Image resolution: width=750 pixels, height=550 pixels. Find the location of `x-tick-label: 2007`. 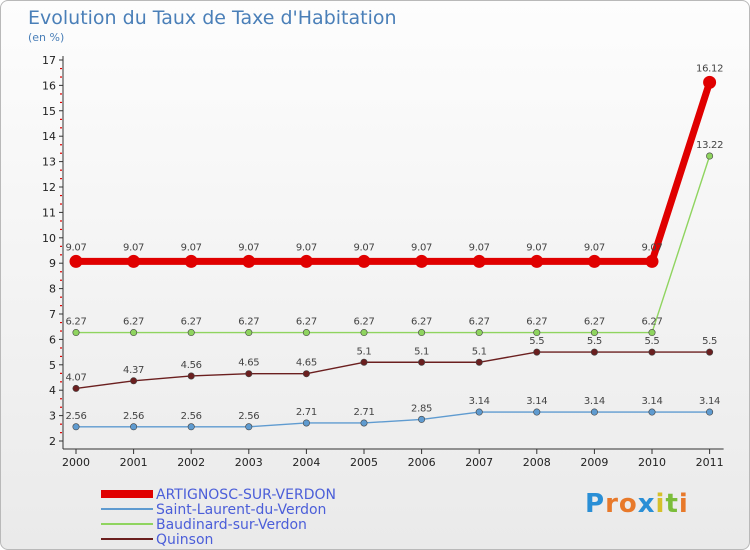

x-tick-label: 2007 is located at coordinates (479, 462).